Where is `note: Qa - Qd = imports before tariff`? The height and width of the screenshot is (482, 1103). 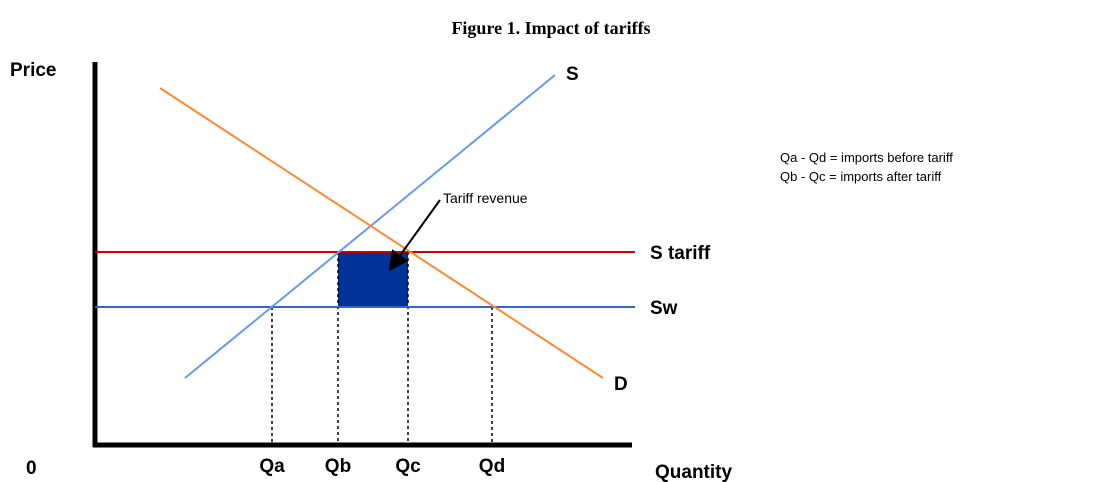
note: Qa - Qd = imports before tariff is located at coordinates (866, 157).